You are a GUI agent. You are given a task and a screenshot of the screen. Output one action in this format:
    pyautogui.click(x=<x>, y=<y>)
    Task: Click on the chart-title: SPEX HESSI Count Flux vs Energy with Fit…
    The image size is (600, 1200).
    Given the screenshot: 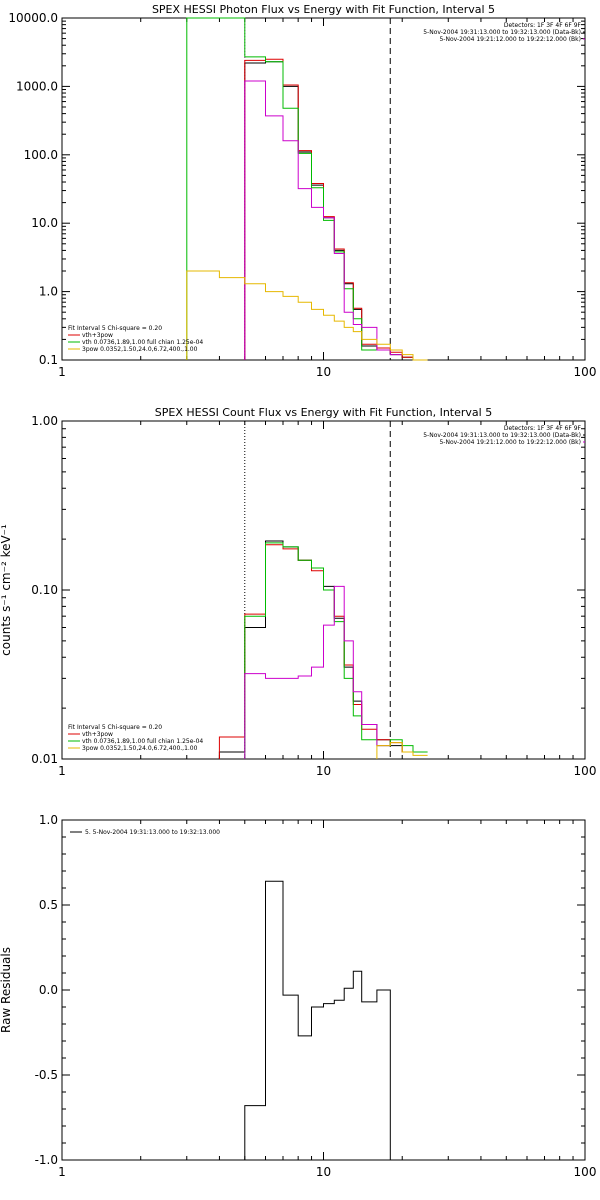 What is the action you would take?
    pyautogui.click(x=323, y=412)
    